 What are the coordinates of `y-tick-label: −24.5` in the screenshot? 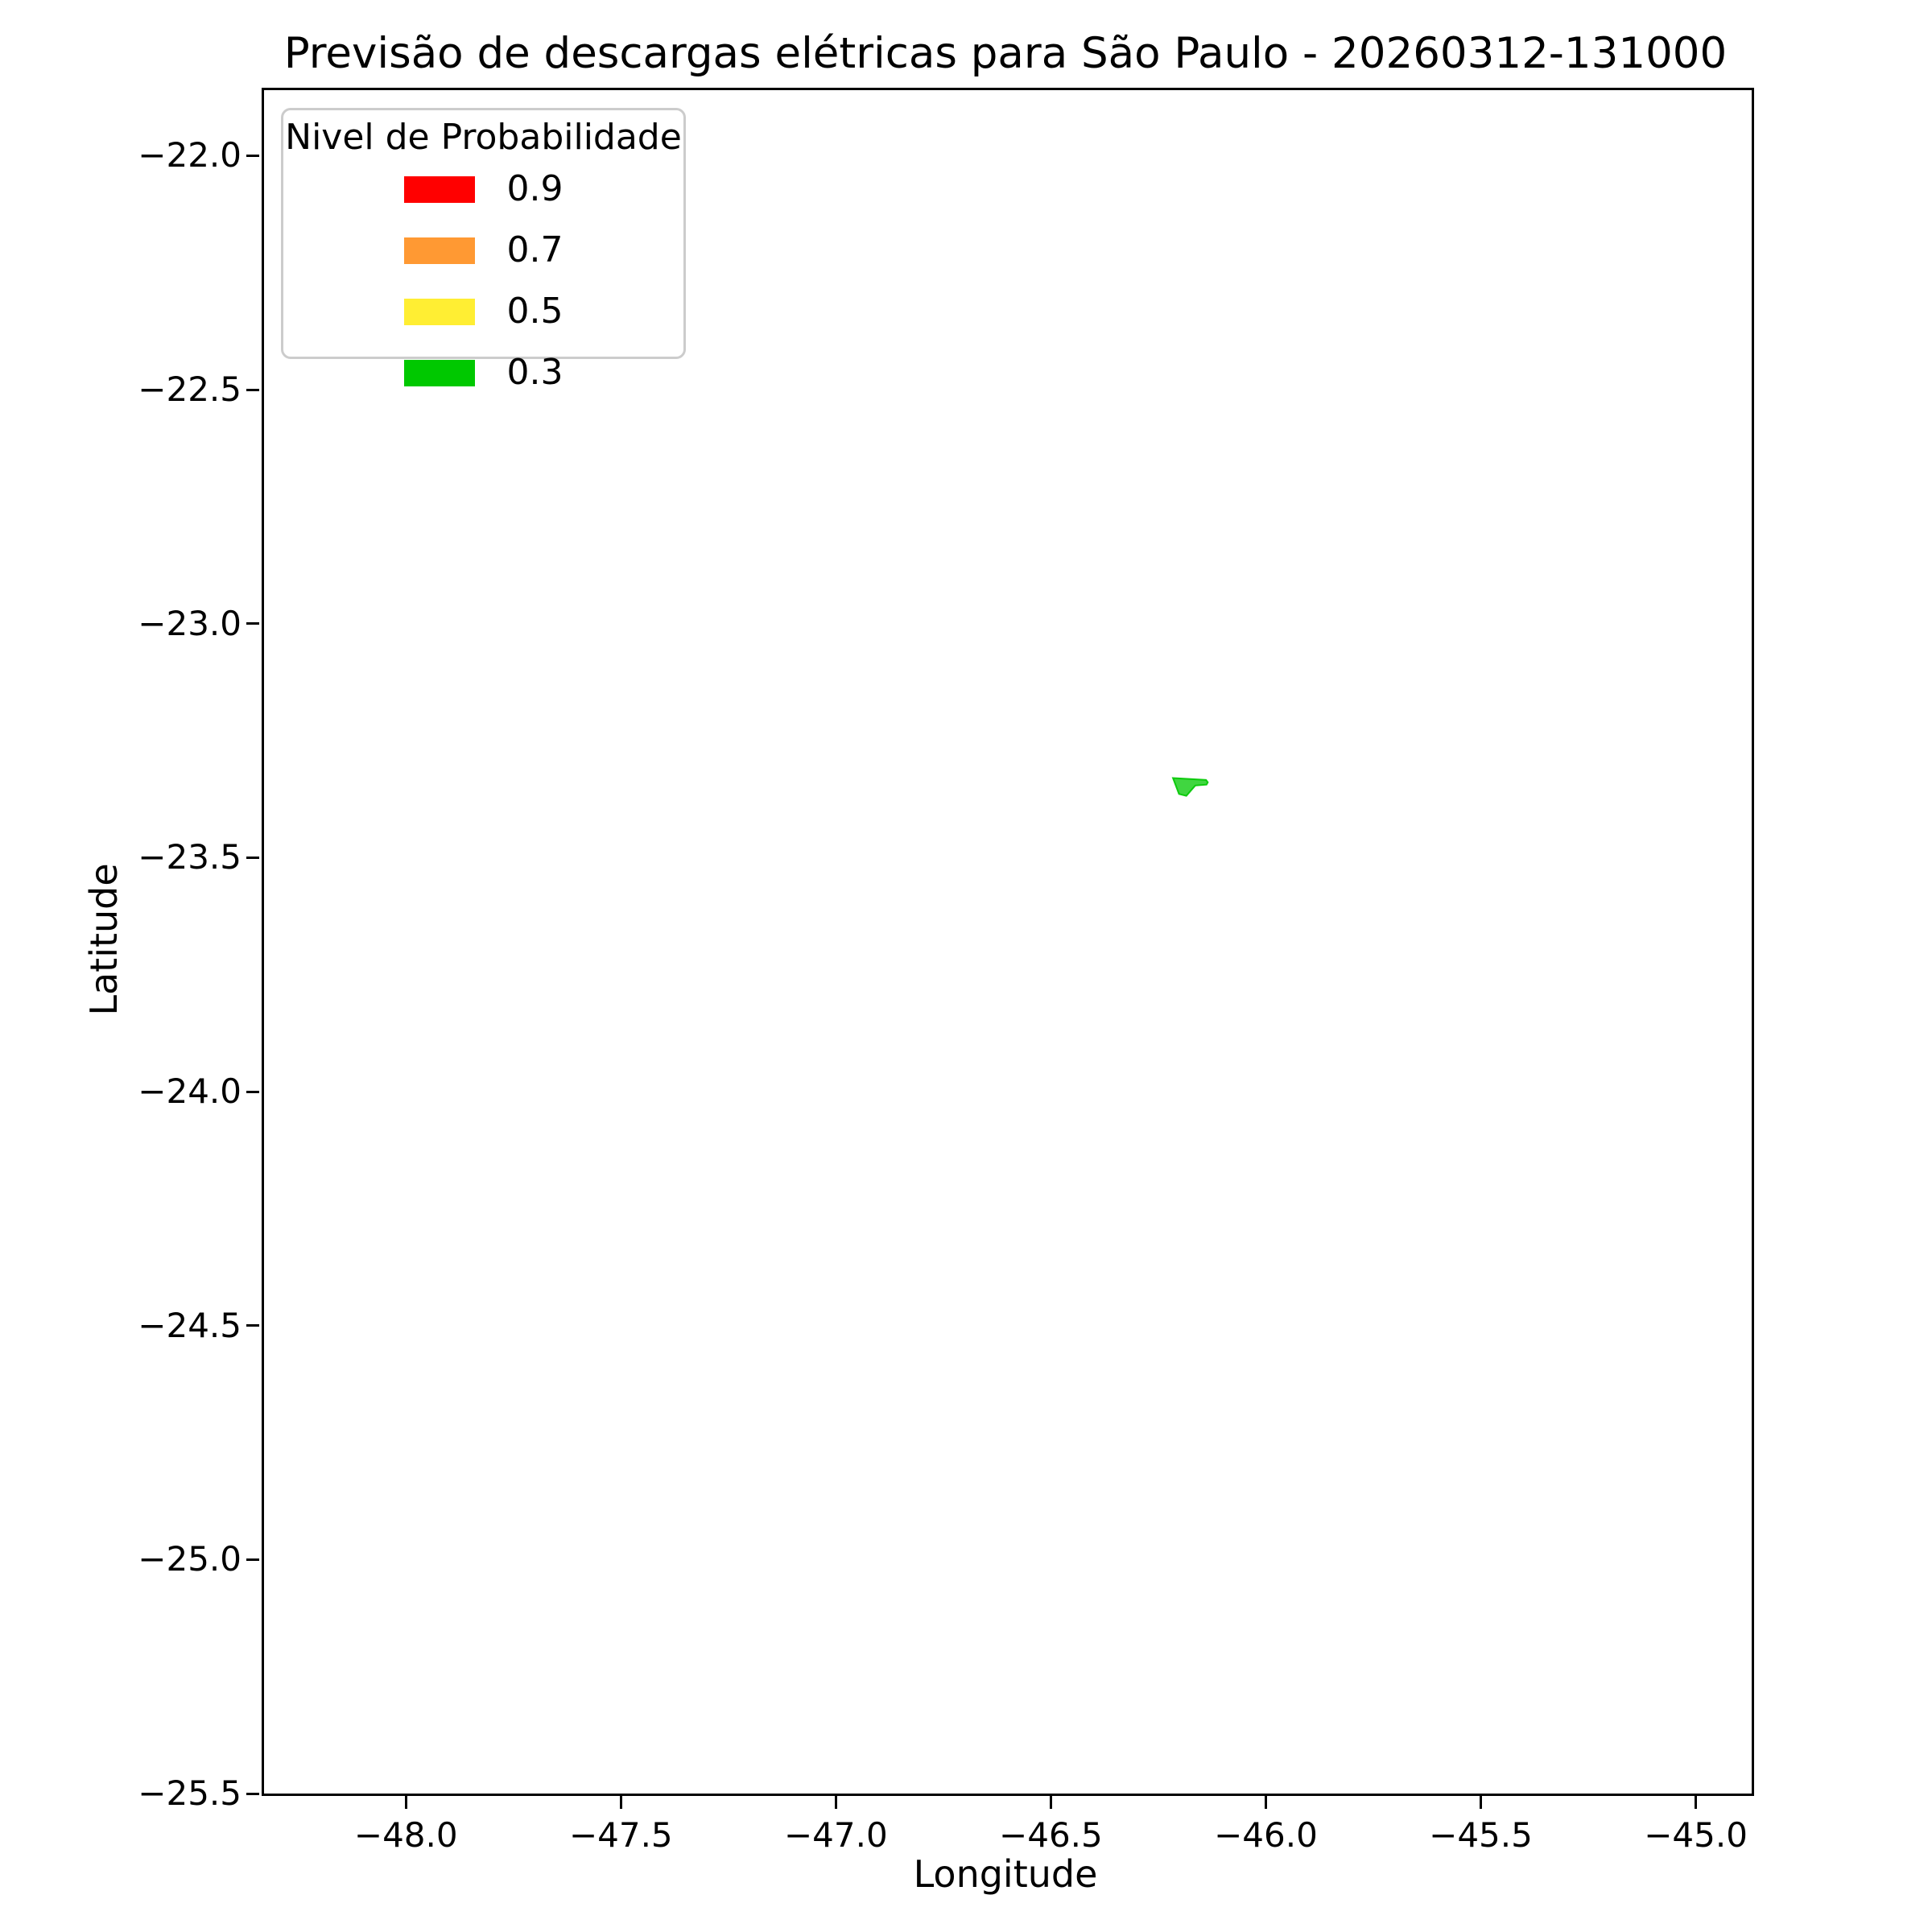 It's located at (190, 1325).